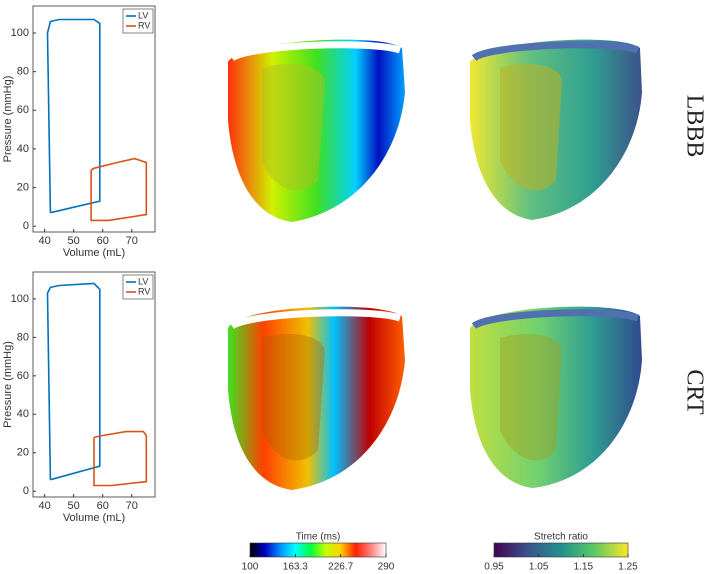  I want to click on row-label: CRT, so click(694, 392).